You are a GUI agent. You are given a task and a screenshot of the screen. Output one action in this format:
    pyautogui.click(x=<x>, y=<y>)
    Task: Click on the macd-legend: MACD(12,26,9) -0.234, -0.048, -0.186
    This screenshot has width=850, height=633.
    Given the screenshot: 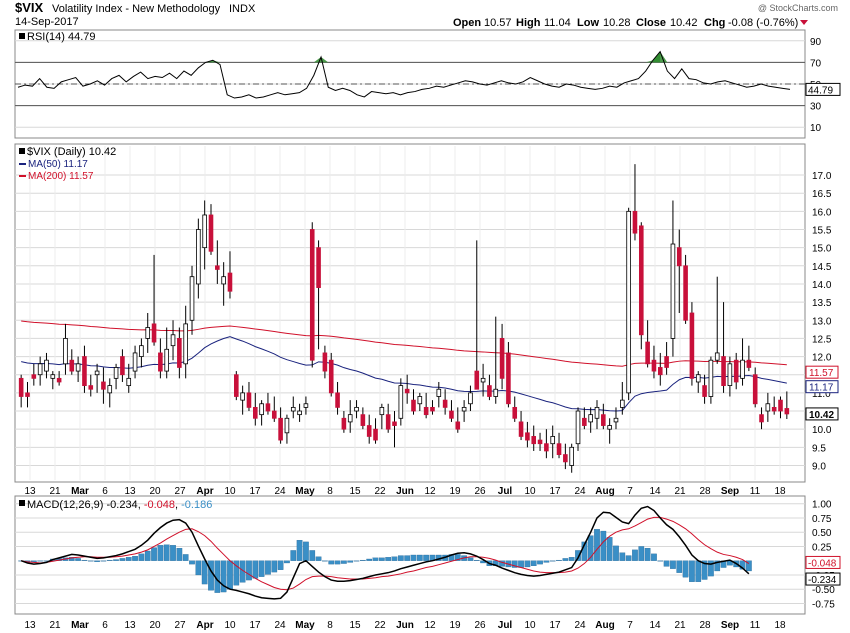 What is the action you would take?
    pyautogui.click(x=115, y=505)
    